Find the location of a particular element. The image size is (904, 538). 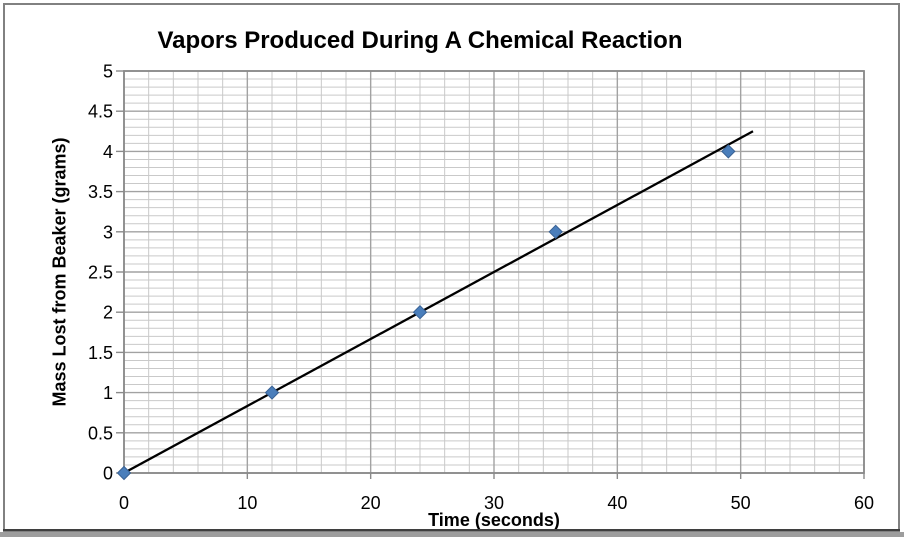

y-tick-label: 4 is located at coordinates (108, 152).